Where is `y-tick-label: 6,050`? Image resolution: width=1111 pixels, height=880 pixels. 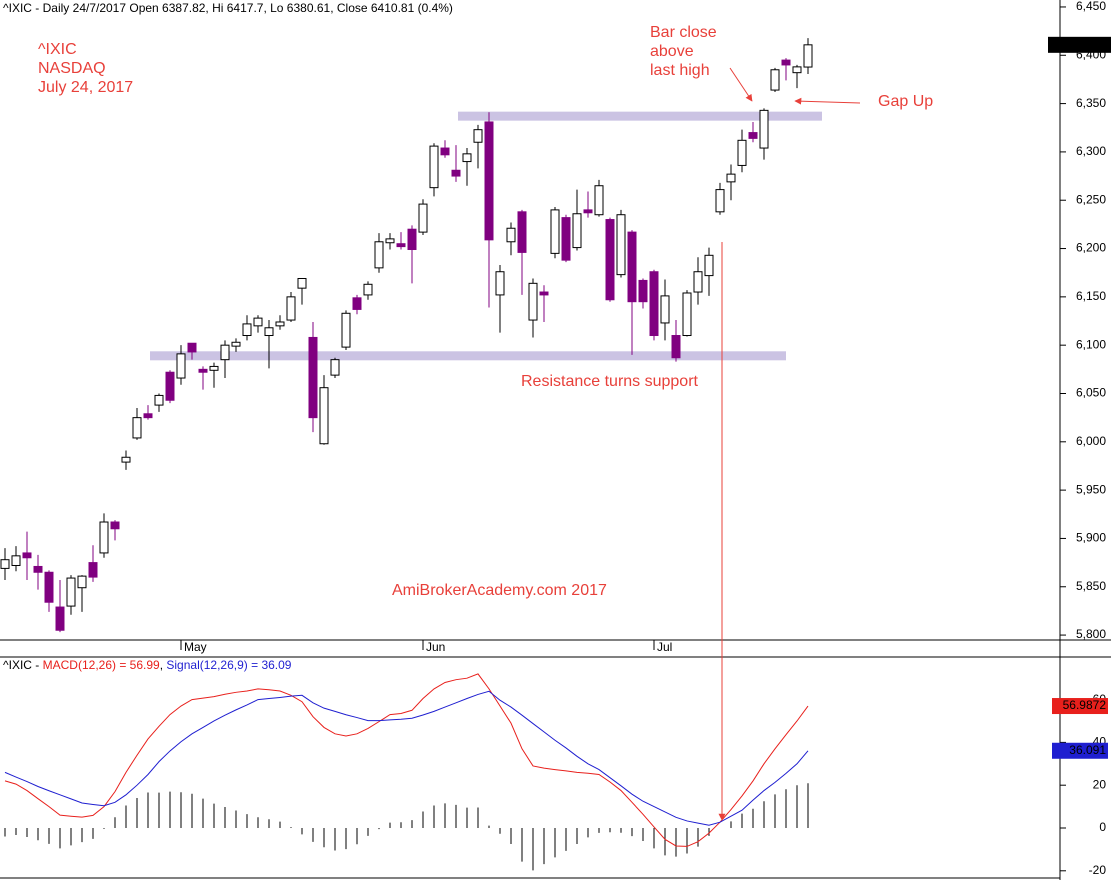 y-tick-label: 6,050 is located at coordinates (1091, 393).